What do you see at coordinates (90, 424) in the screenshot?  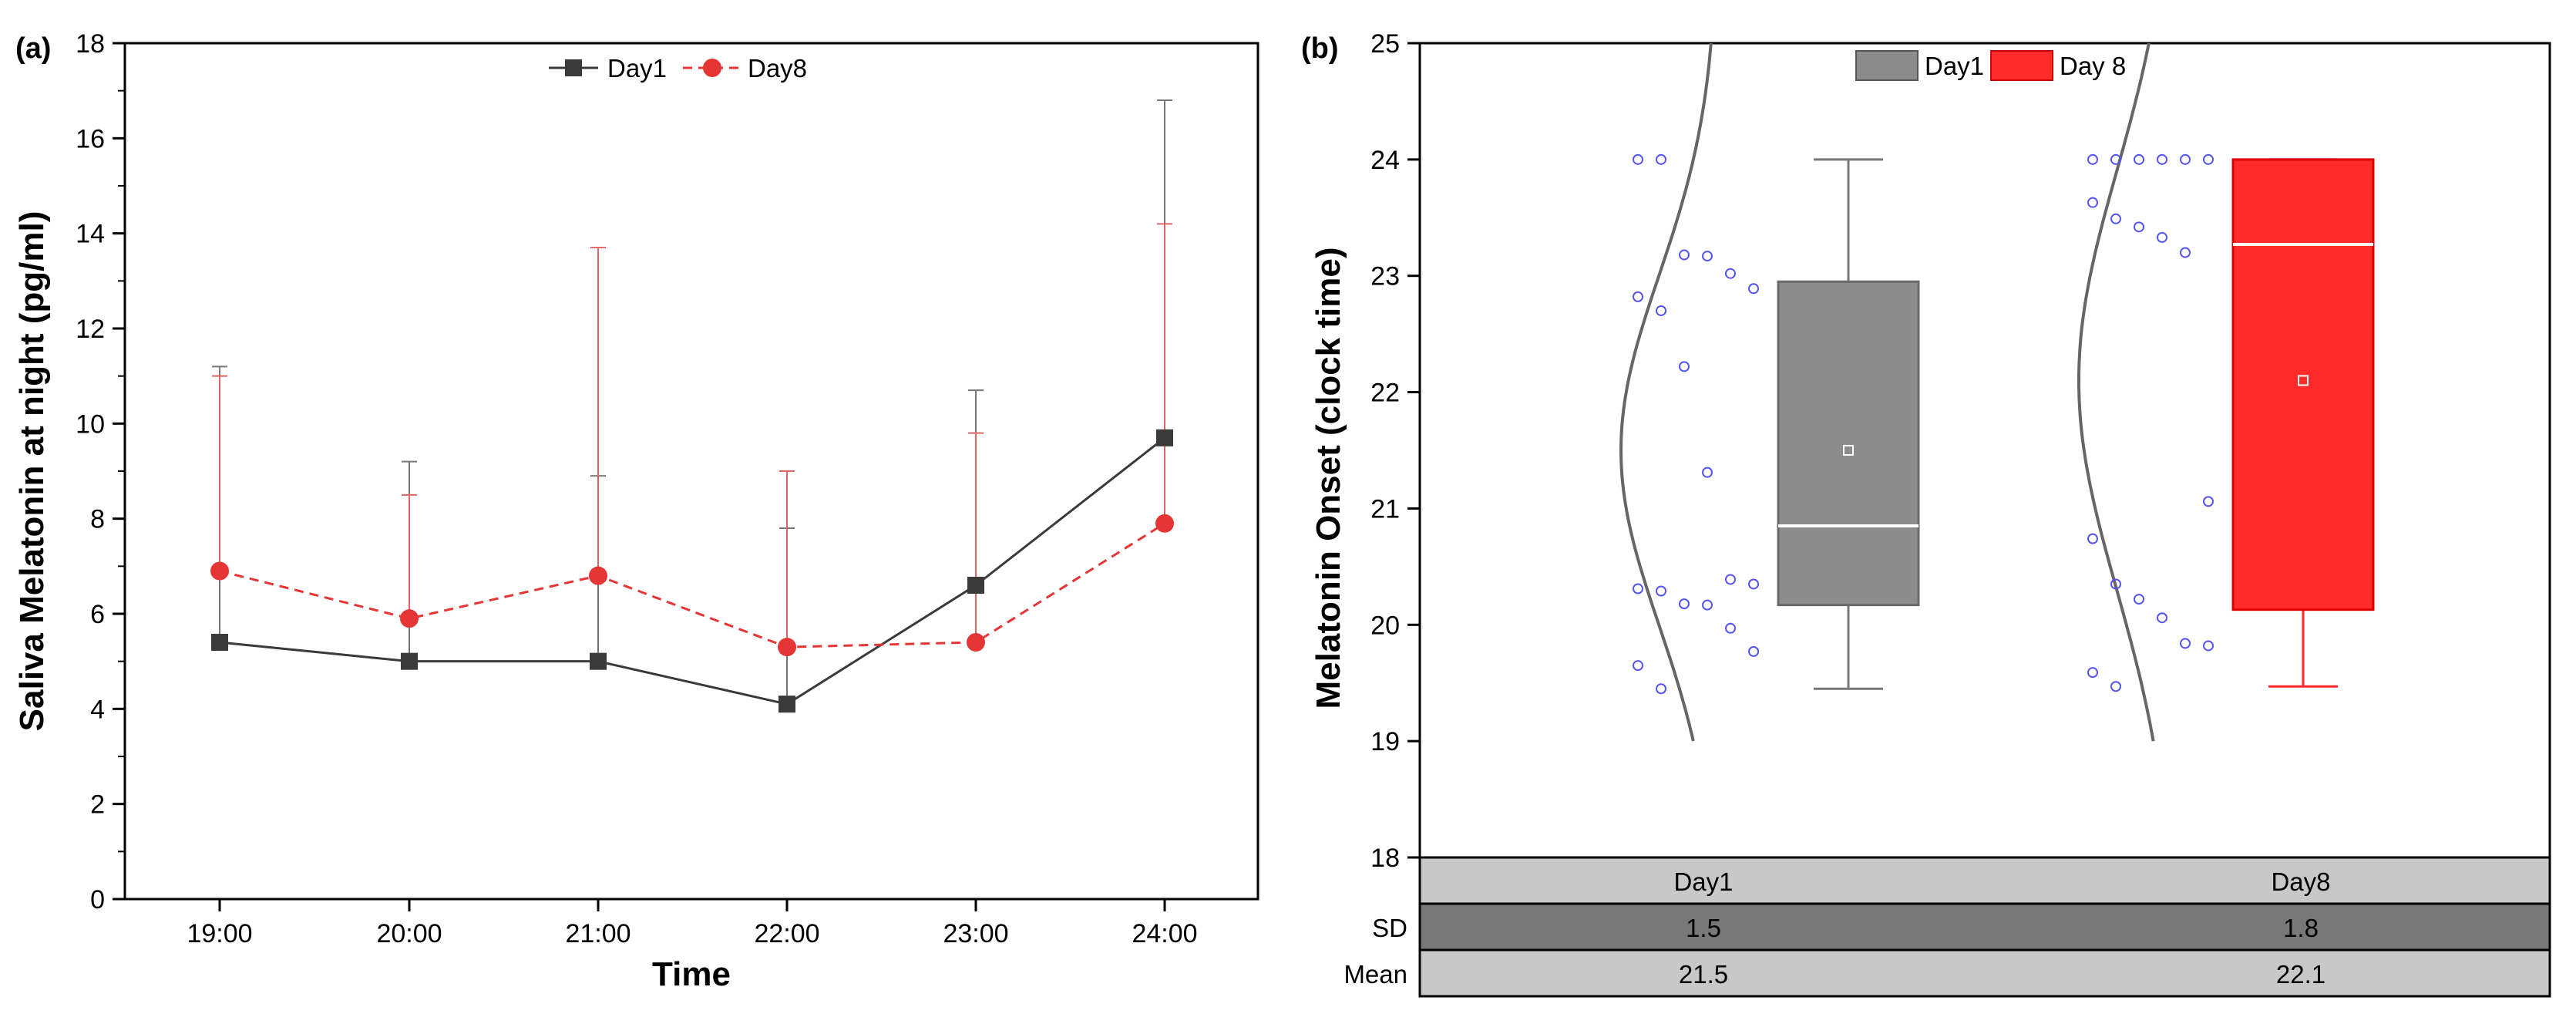 I see `a-y-tick-label: 10` at bounding box center [90, 424].